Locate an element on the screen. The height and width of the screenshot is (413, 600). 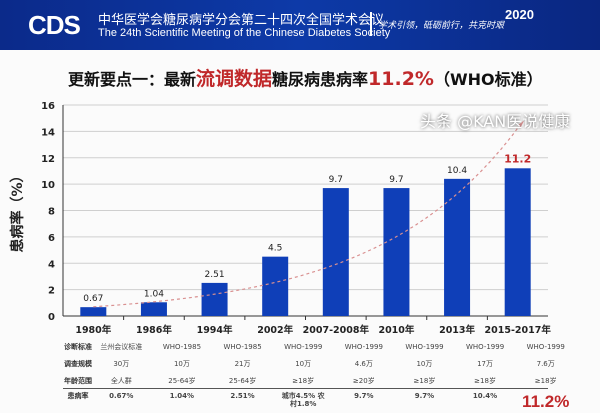
table-cell: 全人群 is located at coordinates (121, 381).